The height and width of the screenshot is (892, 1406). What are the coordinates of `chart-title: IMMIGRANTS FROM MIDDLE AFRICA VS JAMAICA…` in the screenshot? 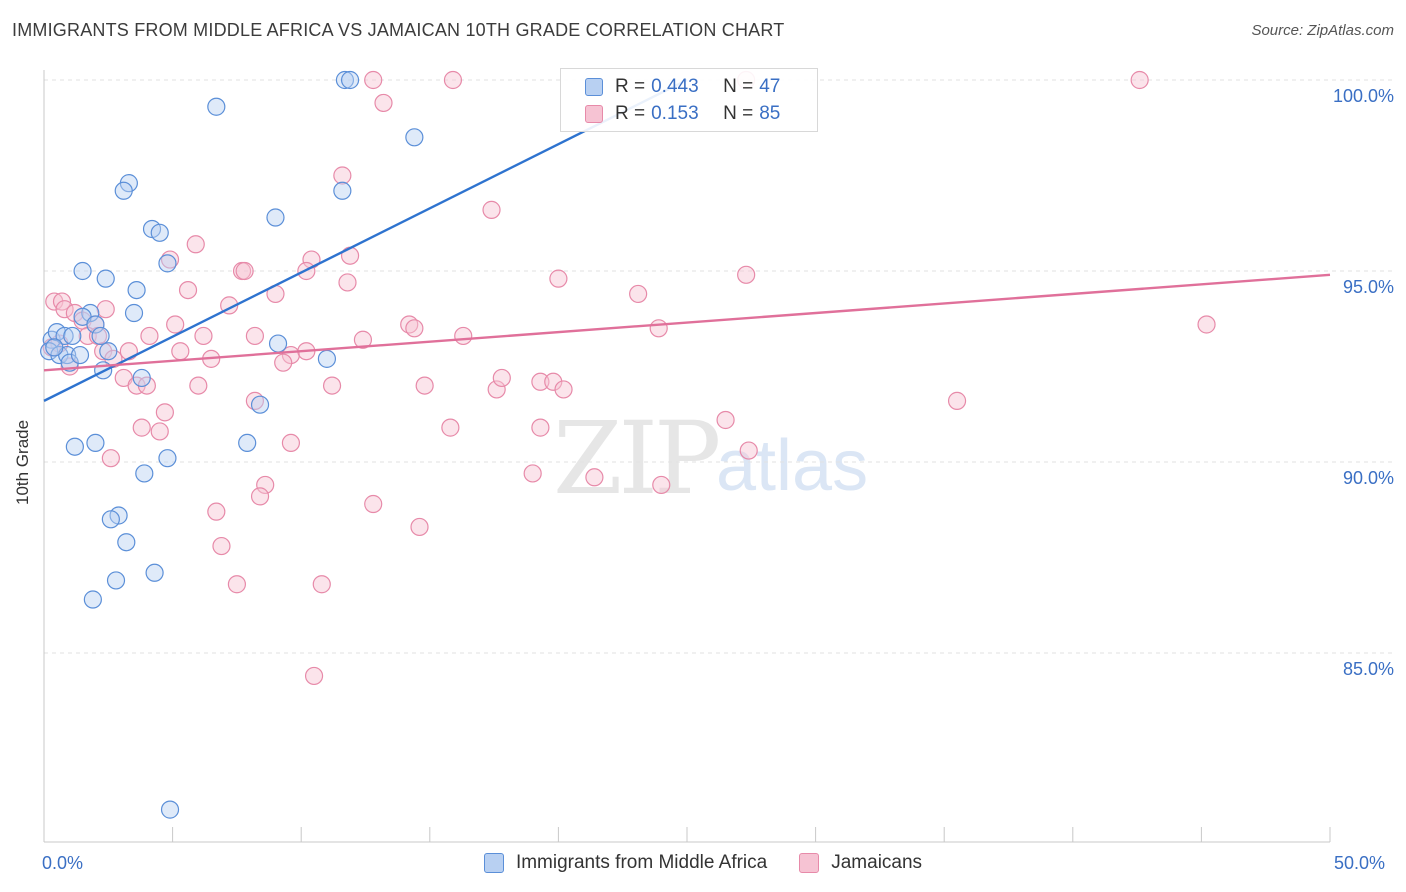 It's located at (398, 30).